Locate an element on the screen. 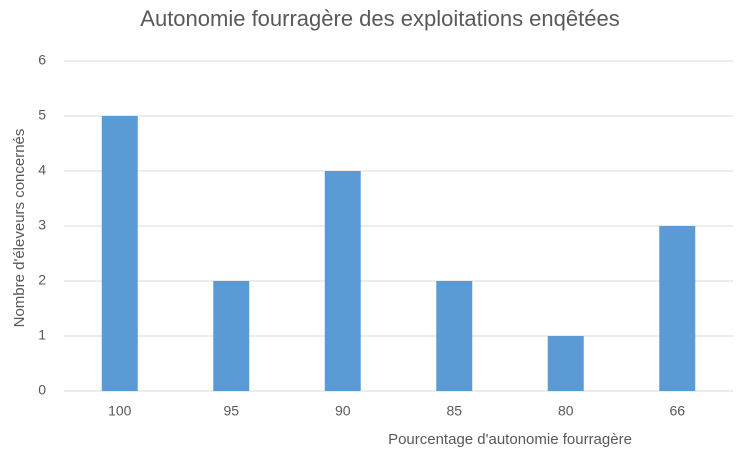 The height and width of the screenshot is (459, 745). y-tick-label: 2 is located at coordinates (42, 280).